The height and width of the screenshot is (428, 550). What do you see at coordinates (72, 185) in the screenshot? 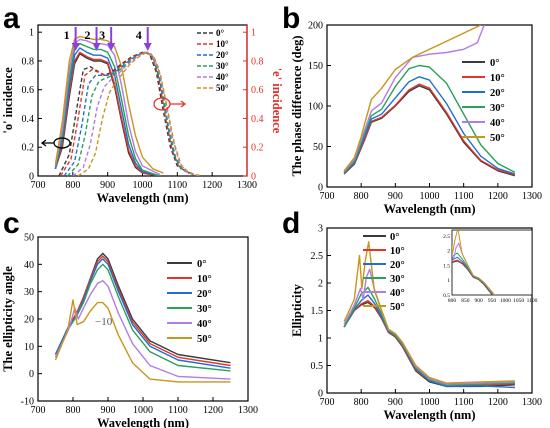
I see `x-tick-label-a: 800` at bounding box center [72, 185].